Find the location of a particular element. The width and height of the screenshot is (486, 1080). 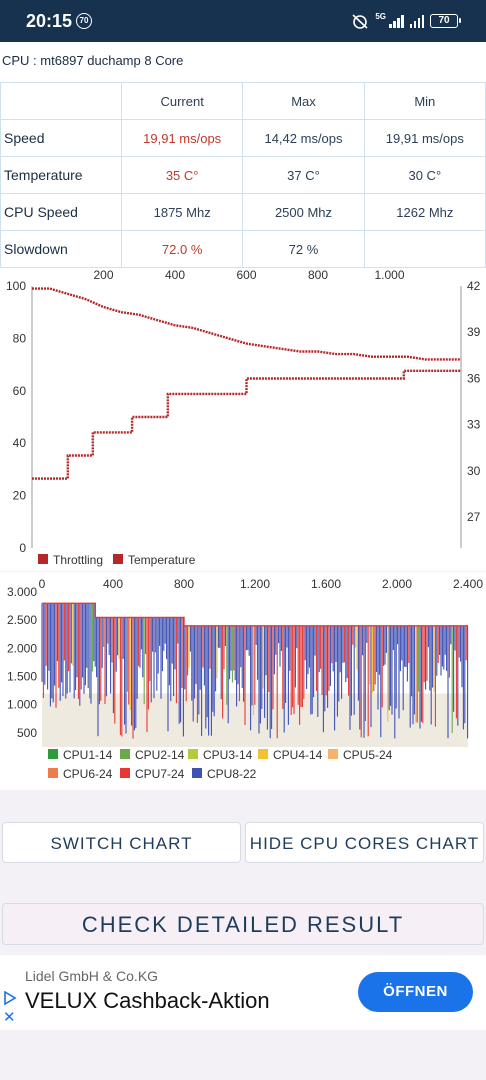

cell-min: 30 C° is located at coordinates (424, 175).